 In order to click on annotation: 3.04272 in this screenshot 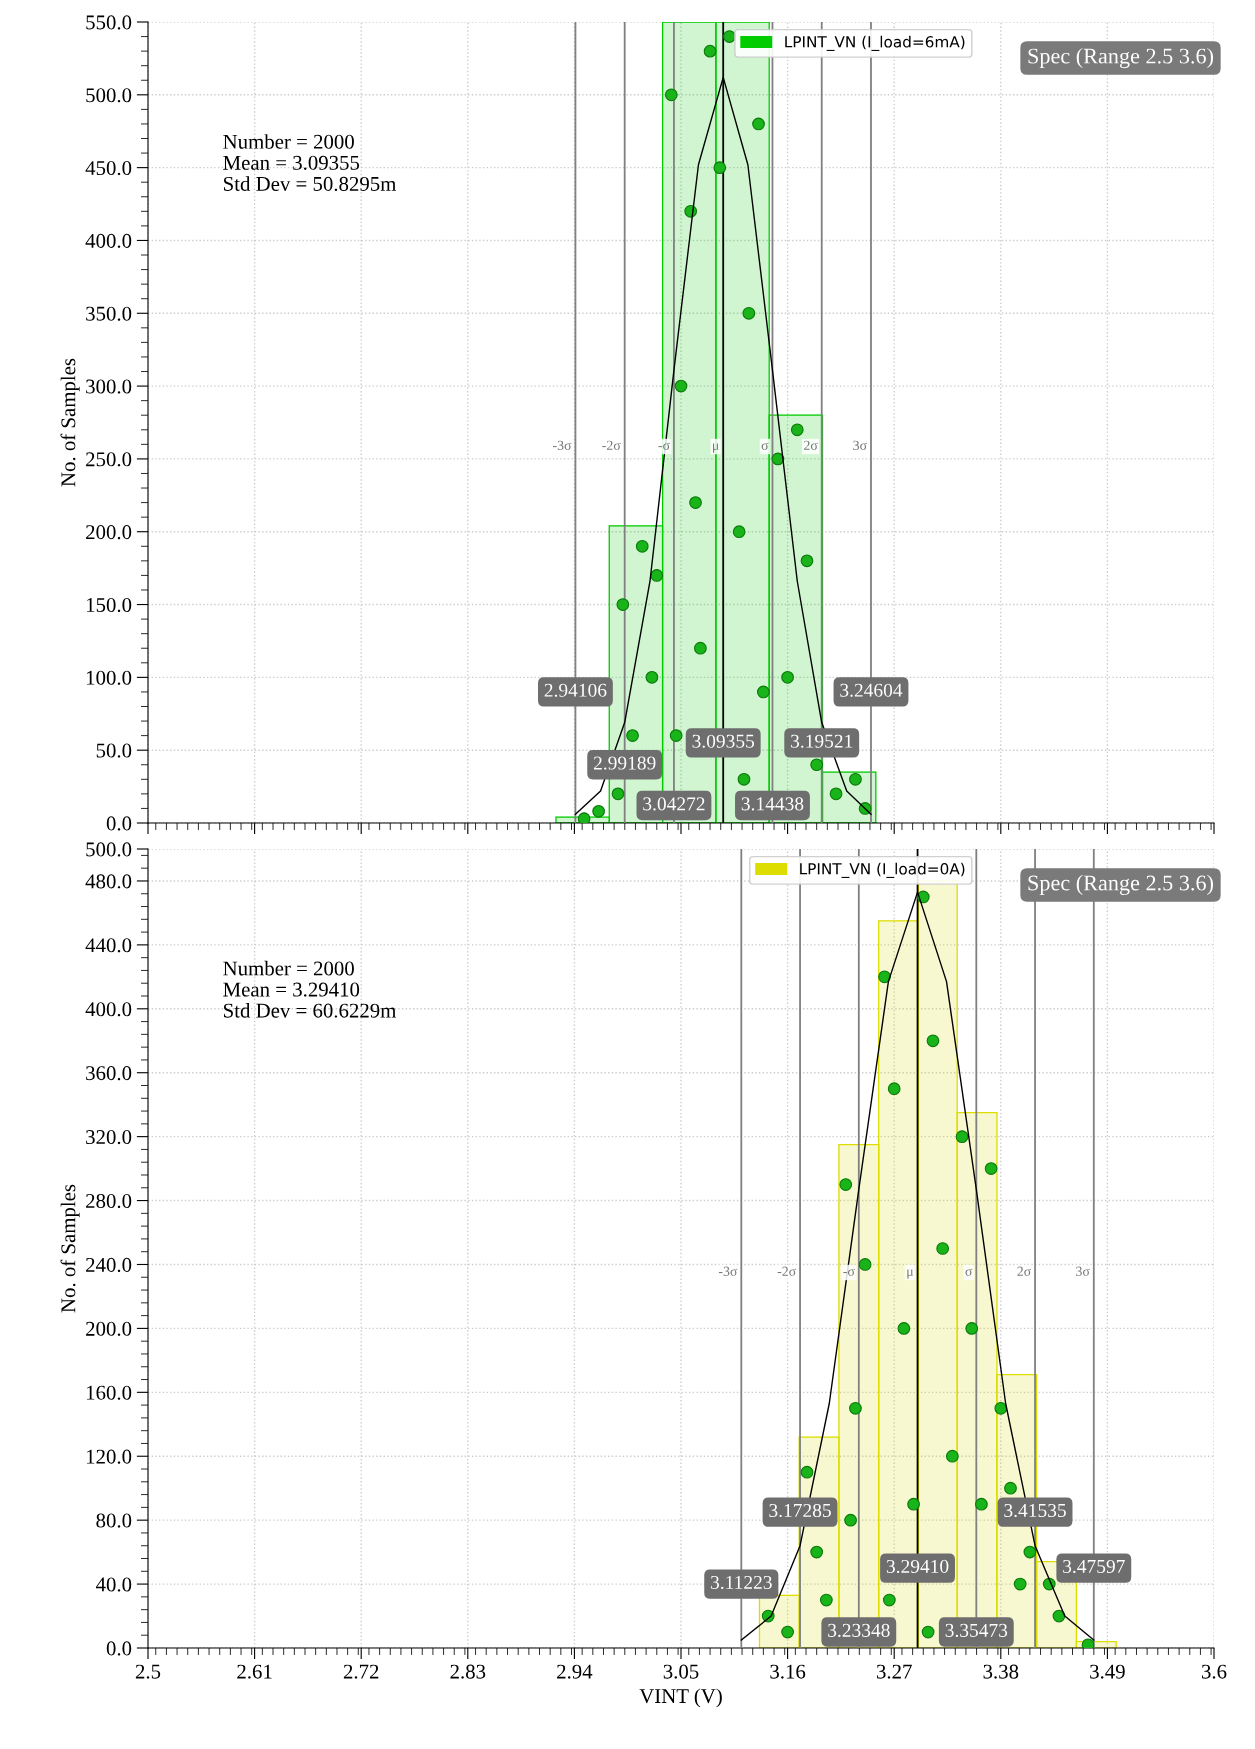, I will do `click(674, 804)`.